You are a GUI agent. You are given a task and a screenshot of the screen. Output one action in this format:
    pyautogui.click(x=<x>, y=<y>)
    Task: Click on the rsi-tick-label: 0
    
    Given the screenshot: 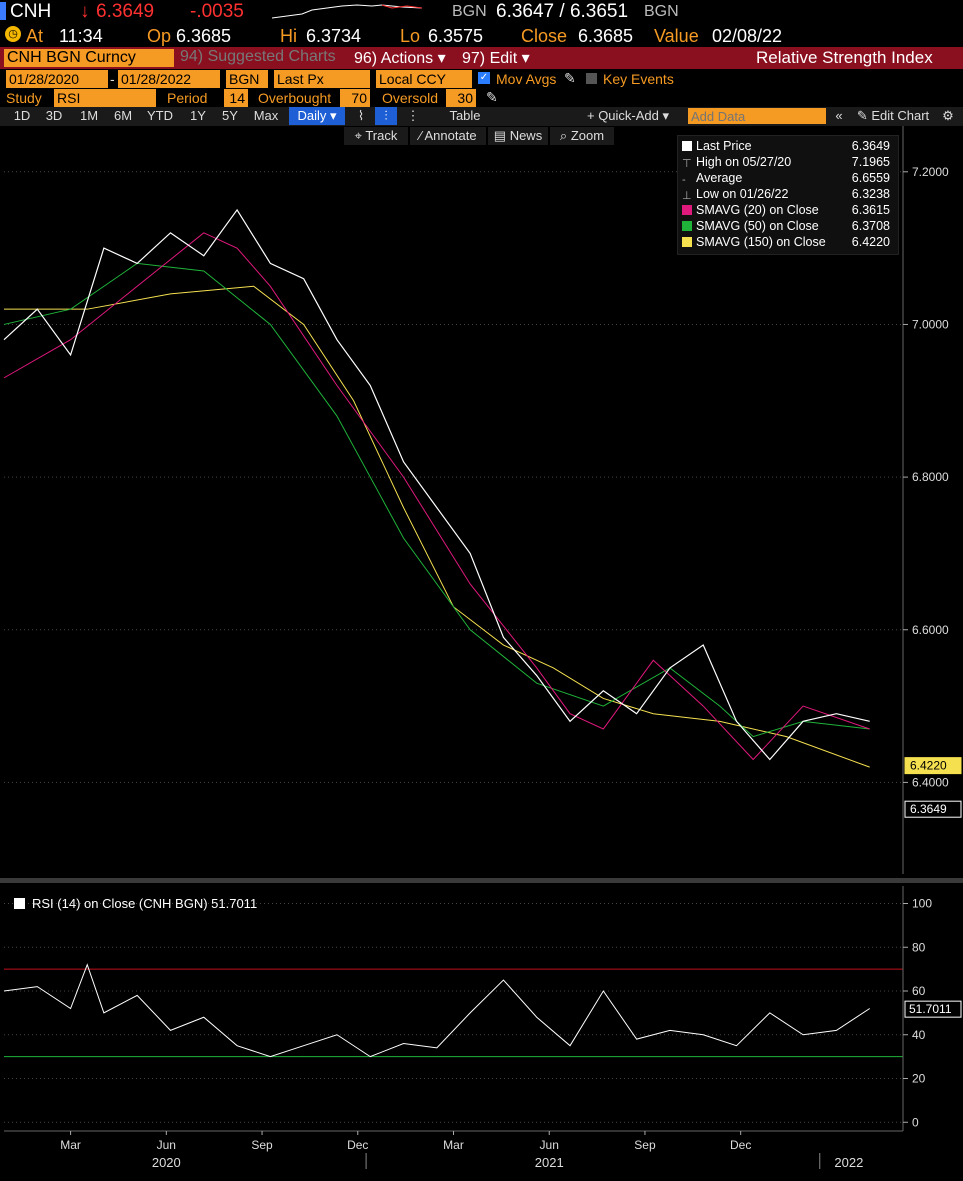 What is the action you would take?
    pyautogui.click(x=915, y=1122)
    